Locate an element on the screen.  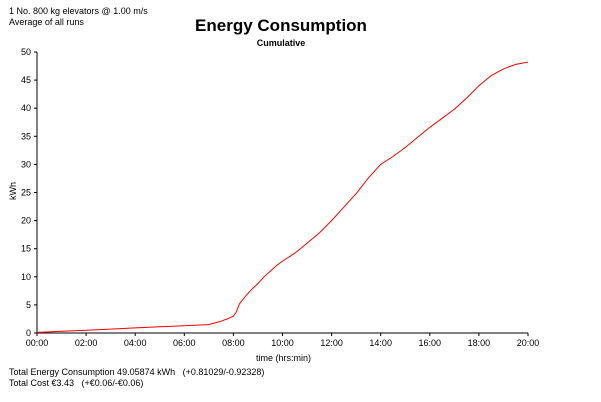
y-tick-label: 40 is located at coordinates (26, 108).